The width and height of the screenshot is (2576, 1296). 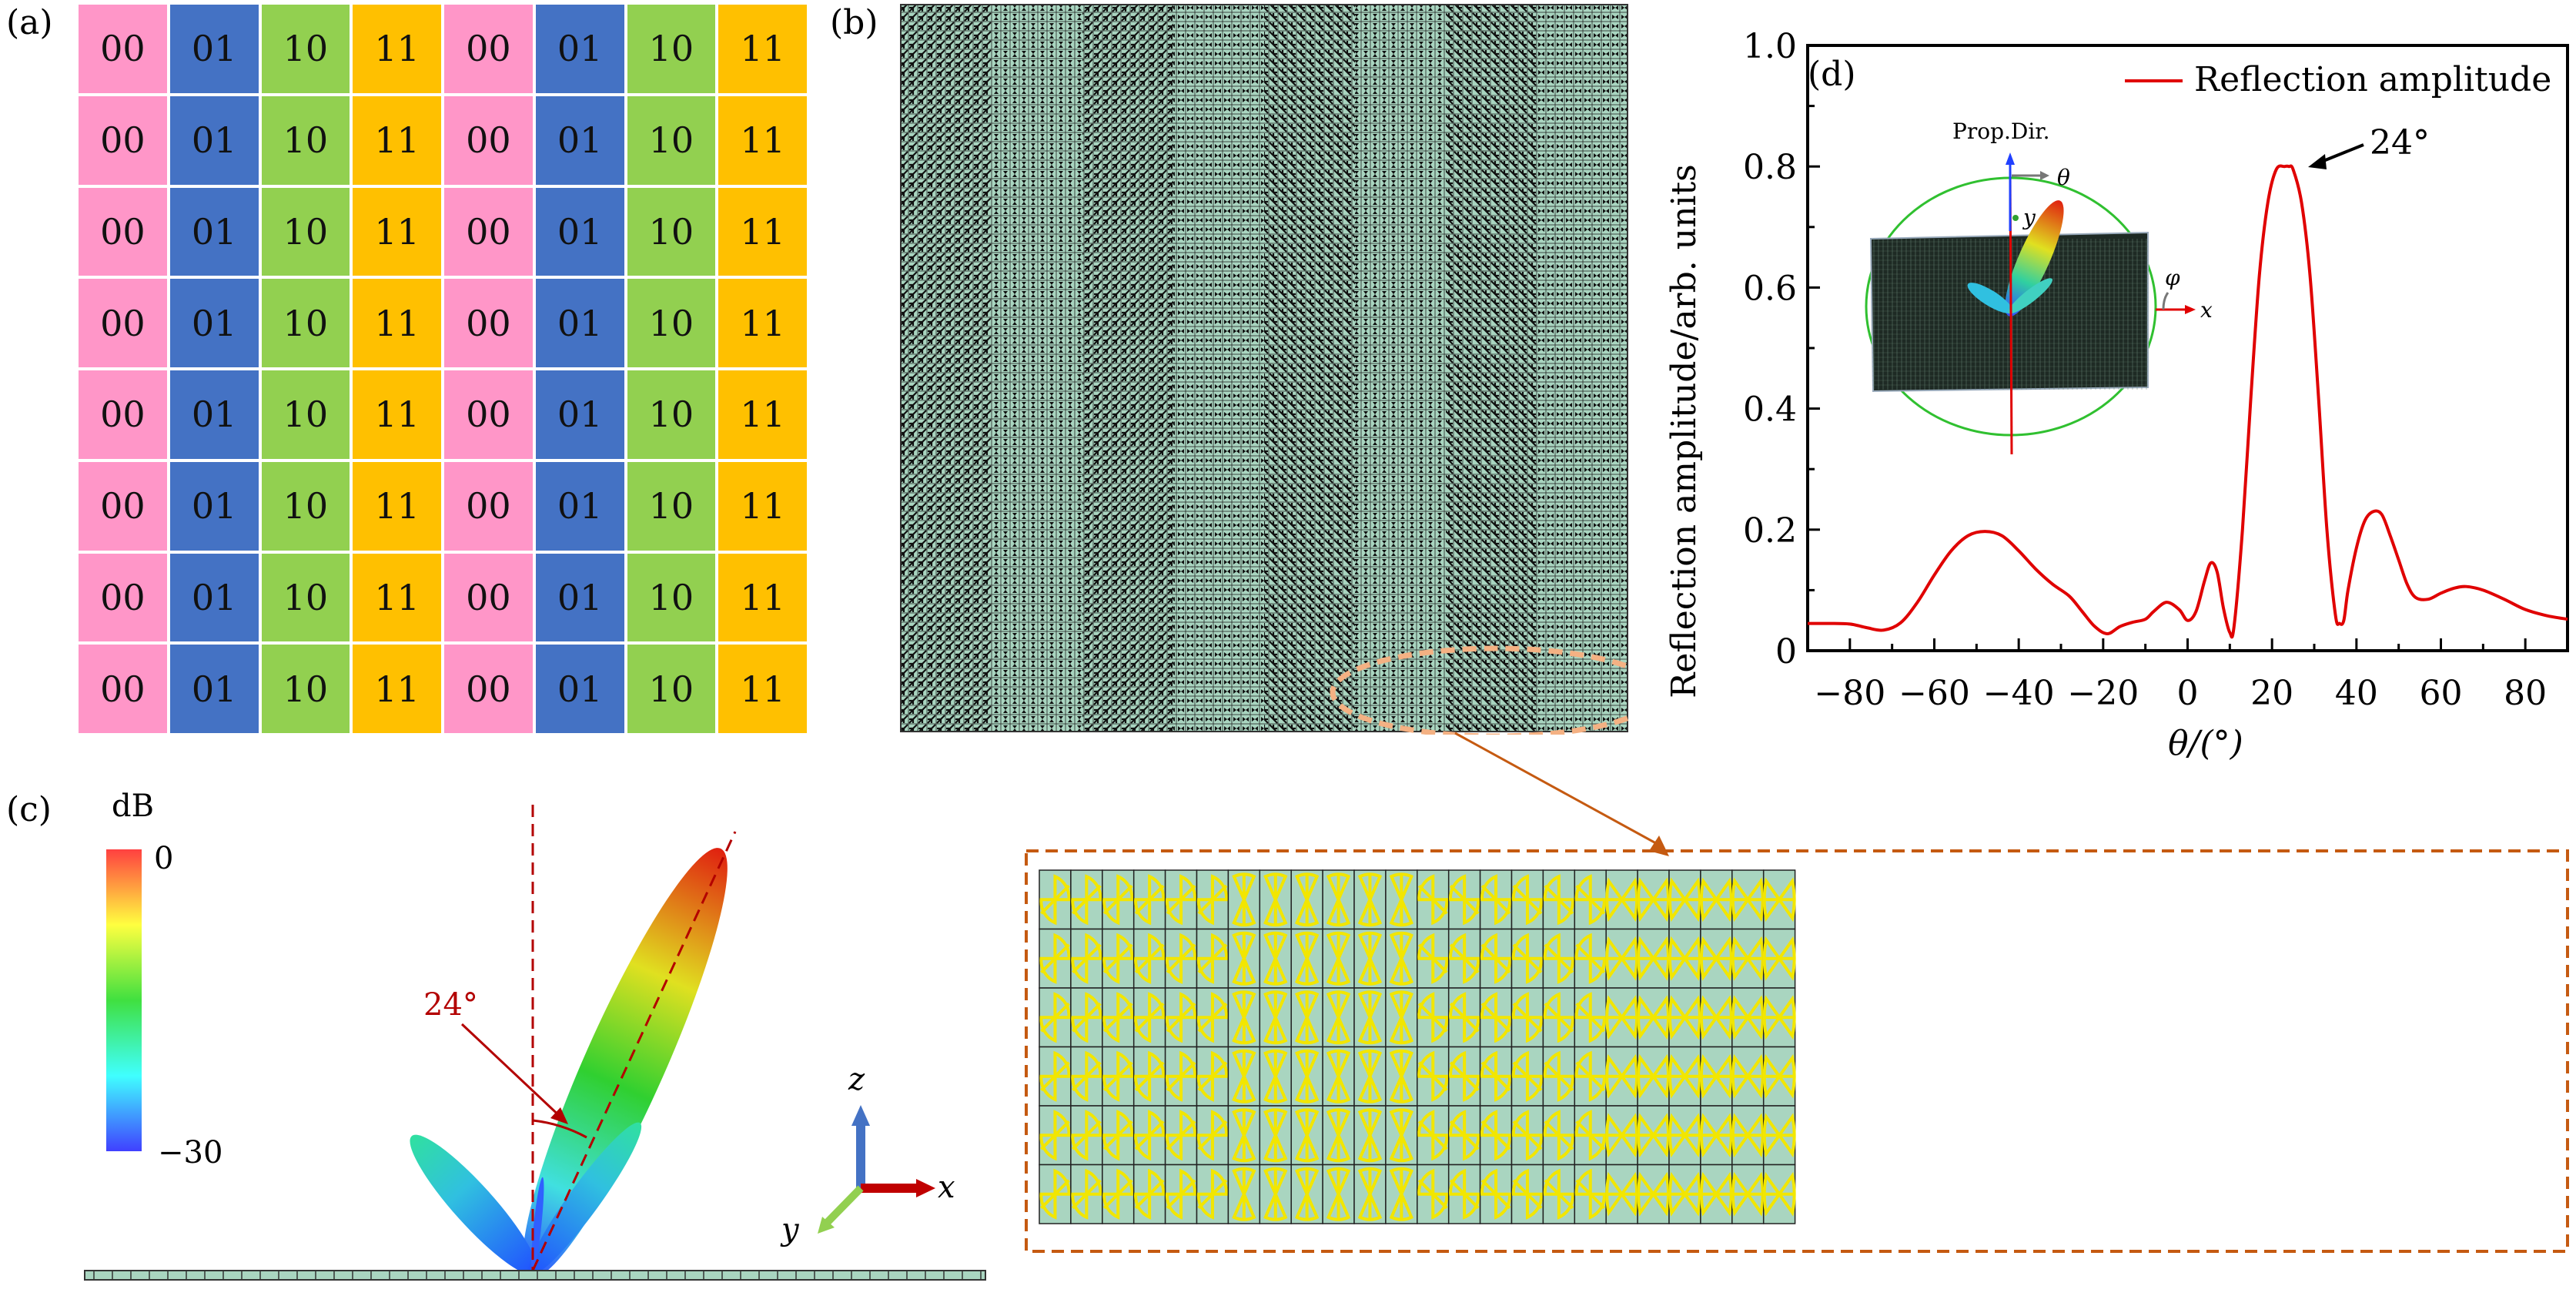 I want to click on y-tick-label: 0.8, so click(x=1770, y=167).